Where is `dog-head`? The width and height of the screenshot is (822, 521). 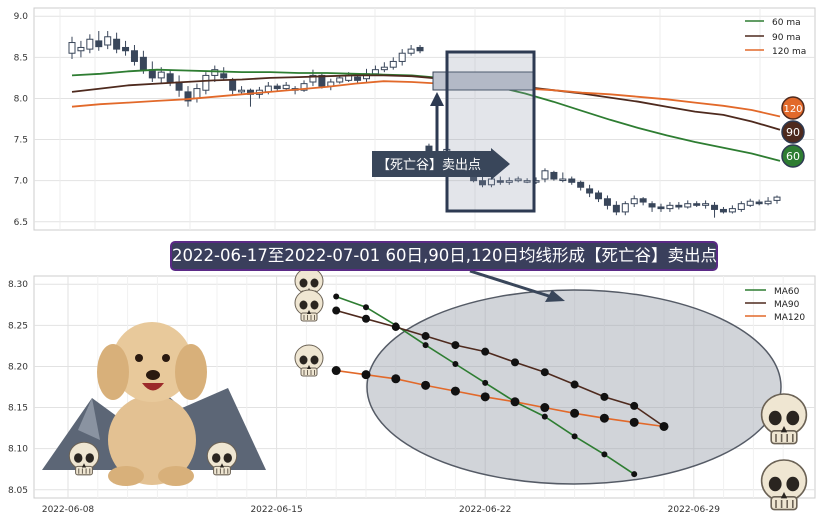 dog-head is located at coordinates (152, 362).